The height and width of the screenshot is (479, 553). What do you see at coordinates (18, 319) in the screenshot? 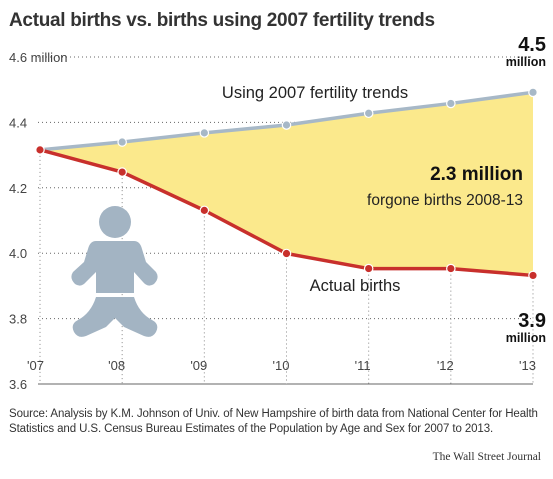
I see `y-tick-label: 3.8` at bounding box center [18, 319].